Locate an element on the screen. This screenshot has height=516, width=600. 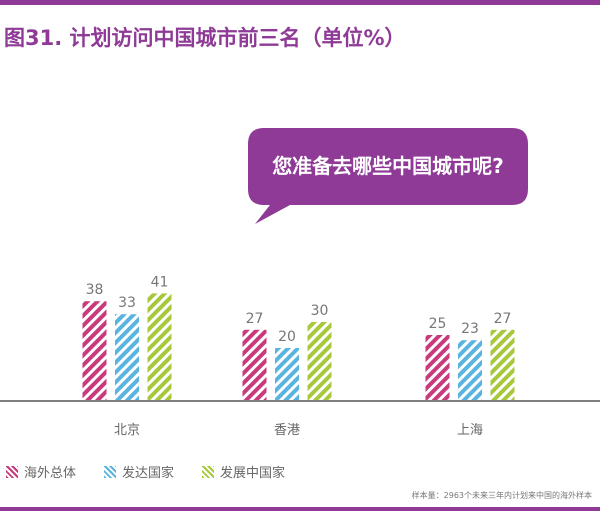
top-accent-bar is located at coordinates (300, 2).